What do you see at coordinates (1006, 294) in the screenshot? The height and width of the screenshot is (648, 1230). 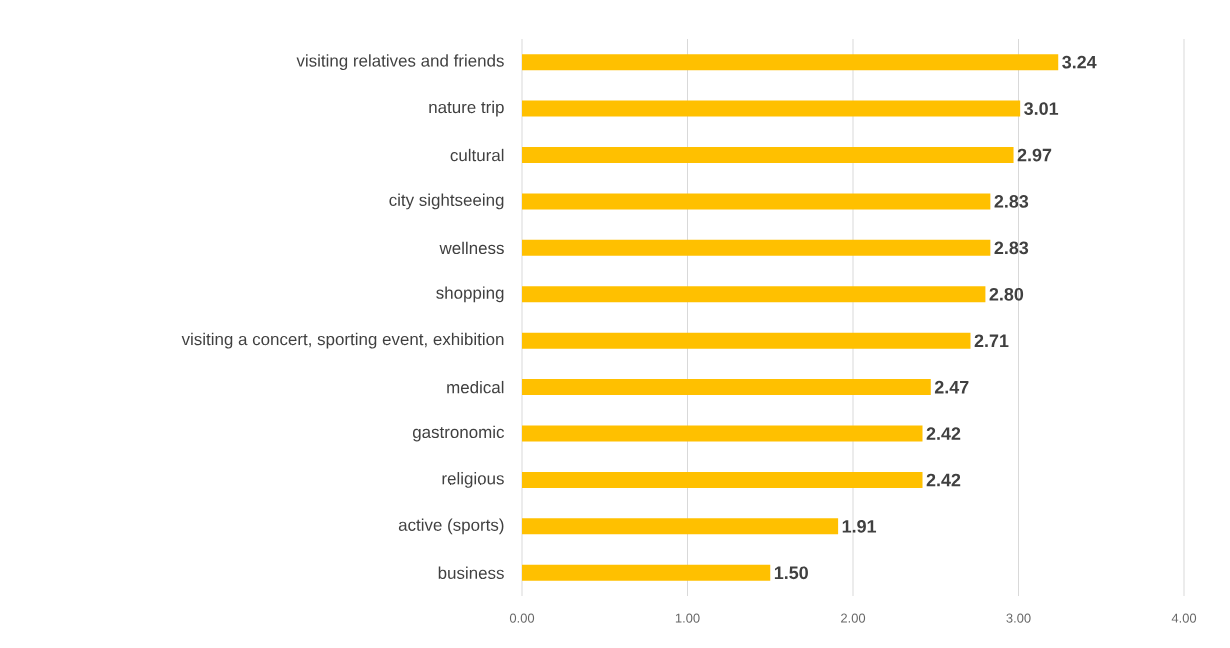 I see `data-label: 2.80` at bounding box center [1006, 294].